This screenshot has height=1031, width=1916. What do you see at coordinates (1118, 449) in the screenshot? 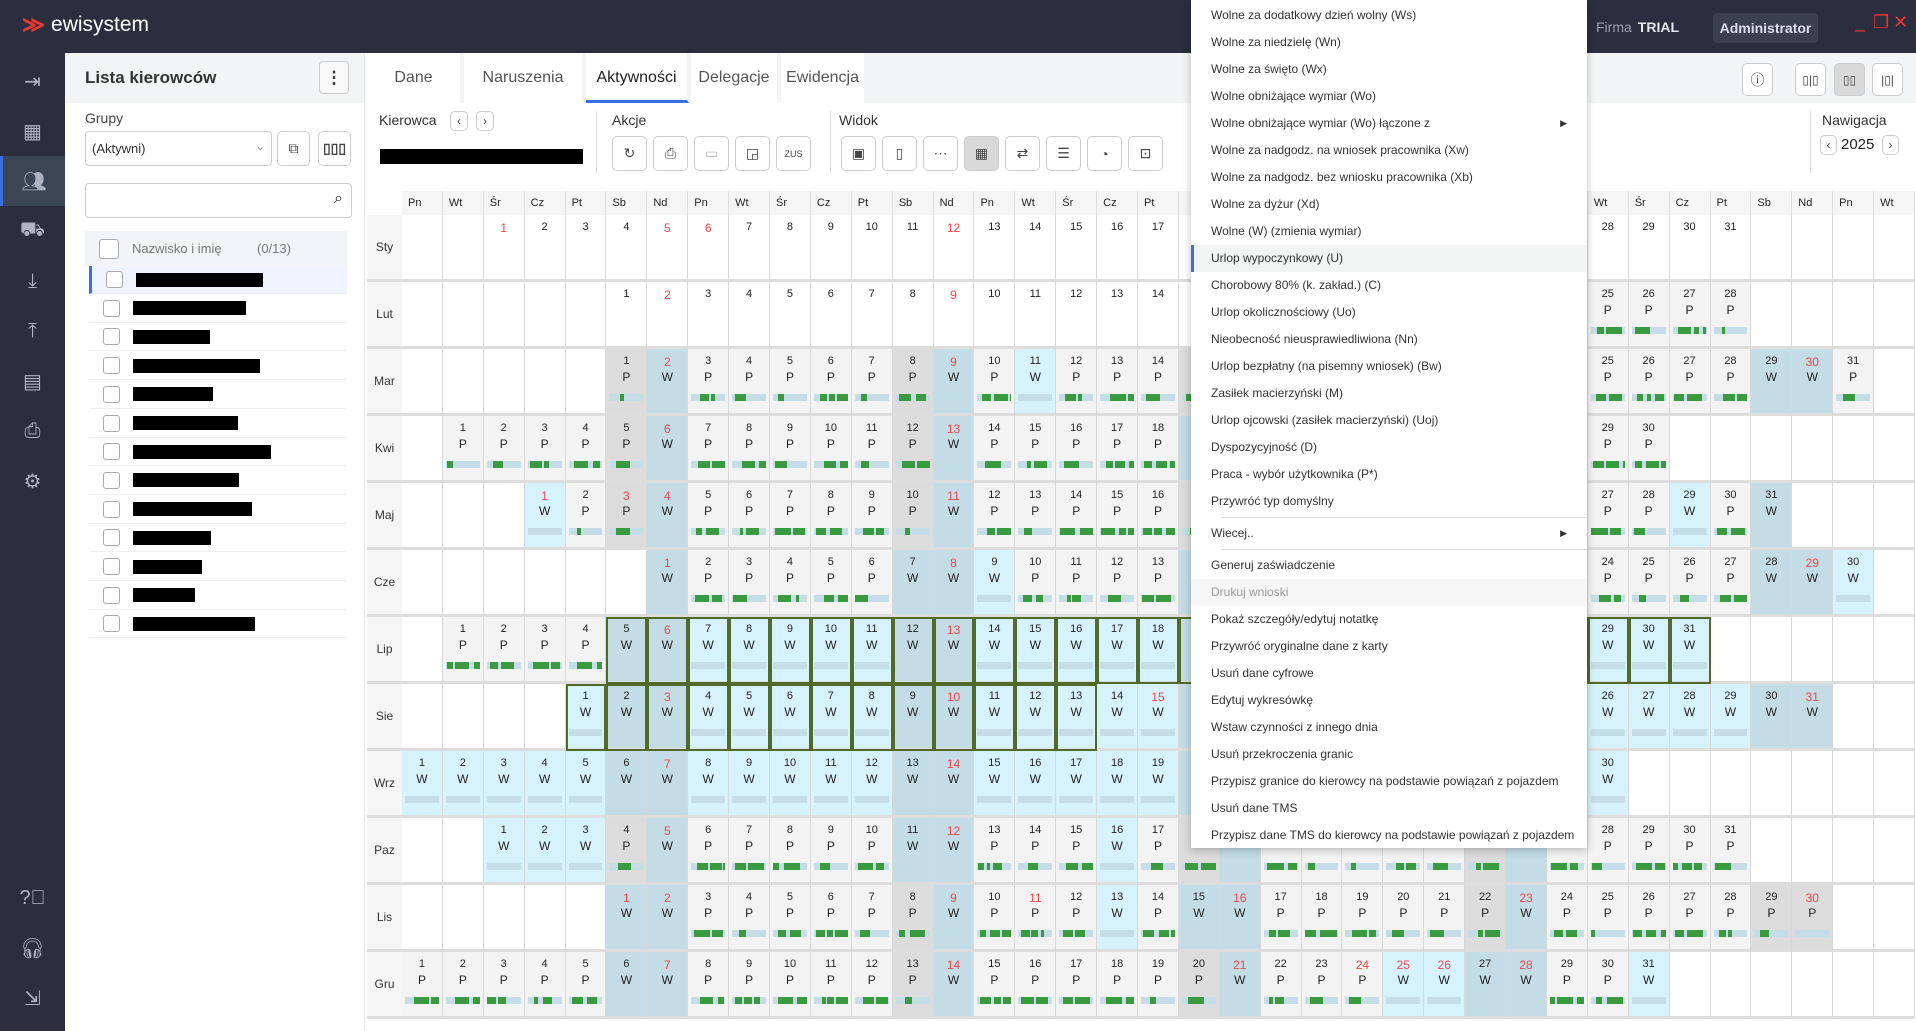
I see `day-cell: 17 P` at bounding box center [1118, 449].